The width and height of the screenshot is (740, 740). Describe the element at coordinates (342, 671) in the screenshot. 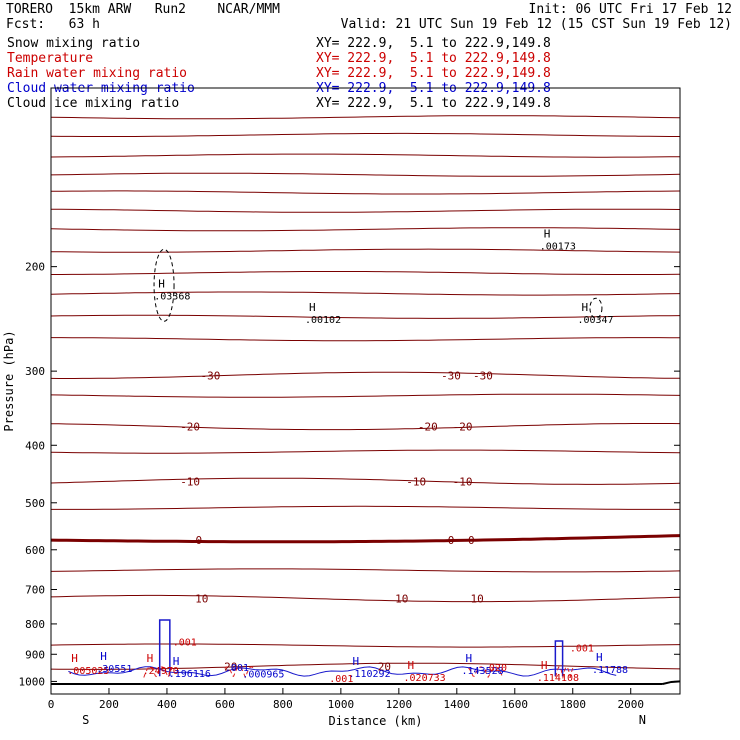

I see `cloud-water-band` at that location.